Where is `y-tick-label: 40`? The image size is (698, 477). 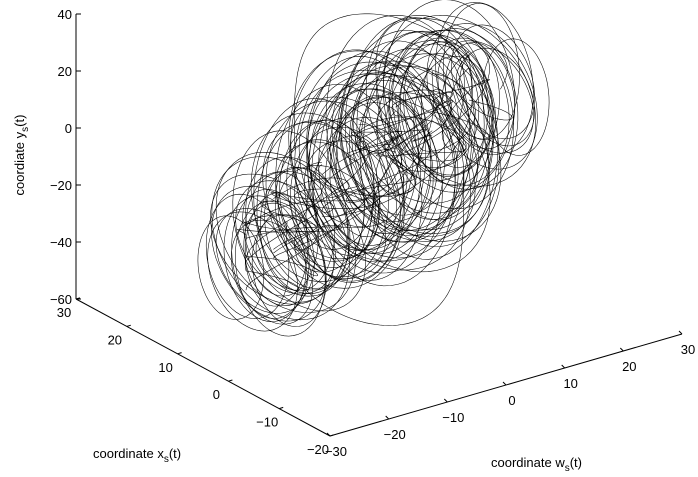 y-tick-label: 40 is located at coordinates (65, 14).